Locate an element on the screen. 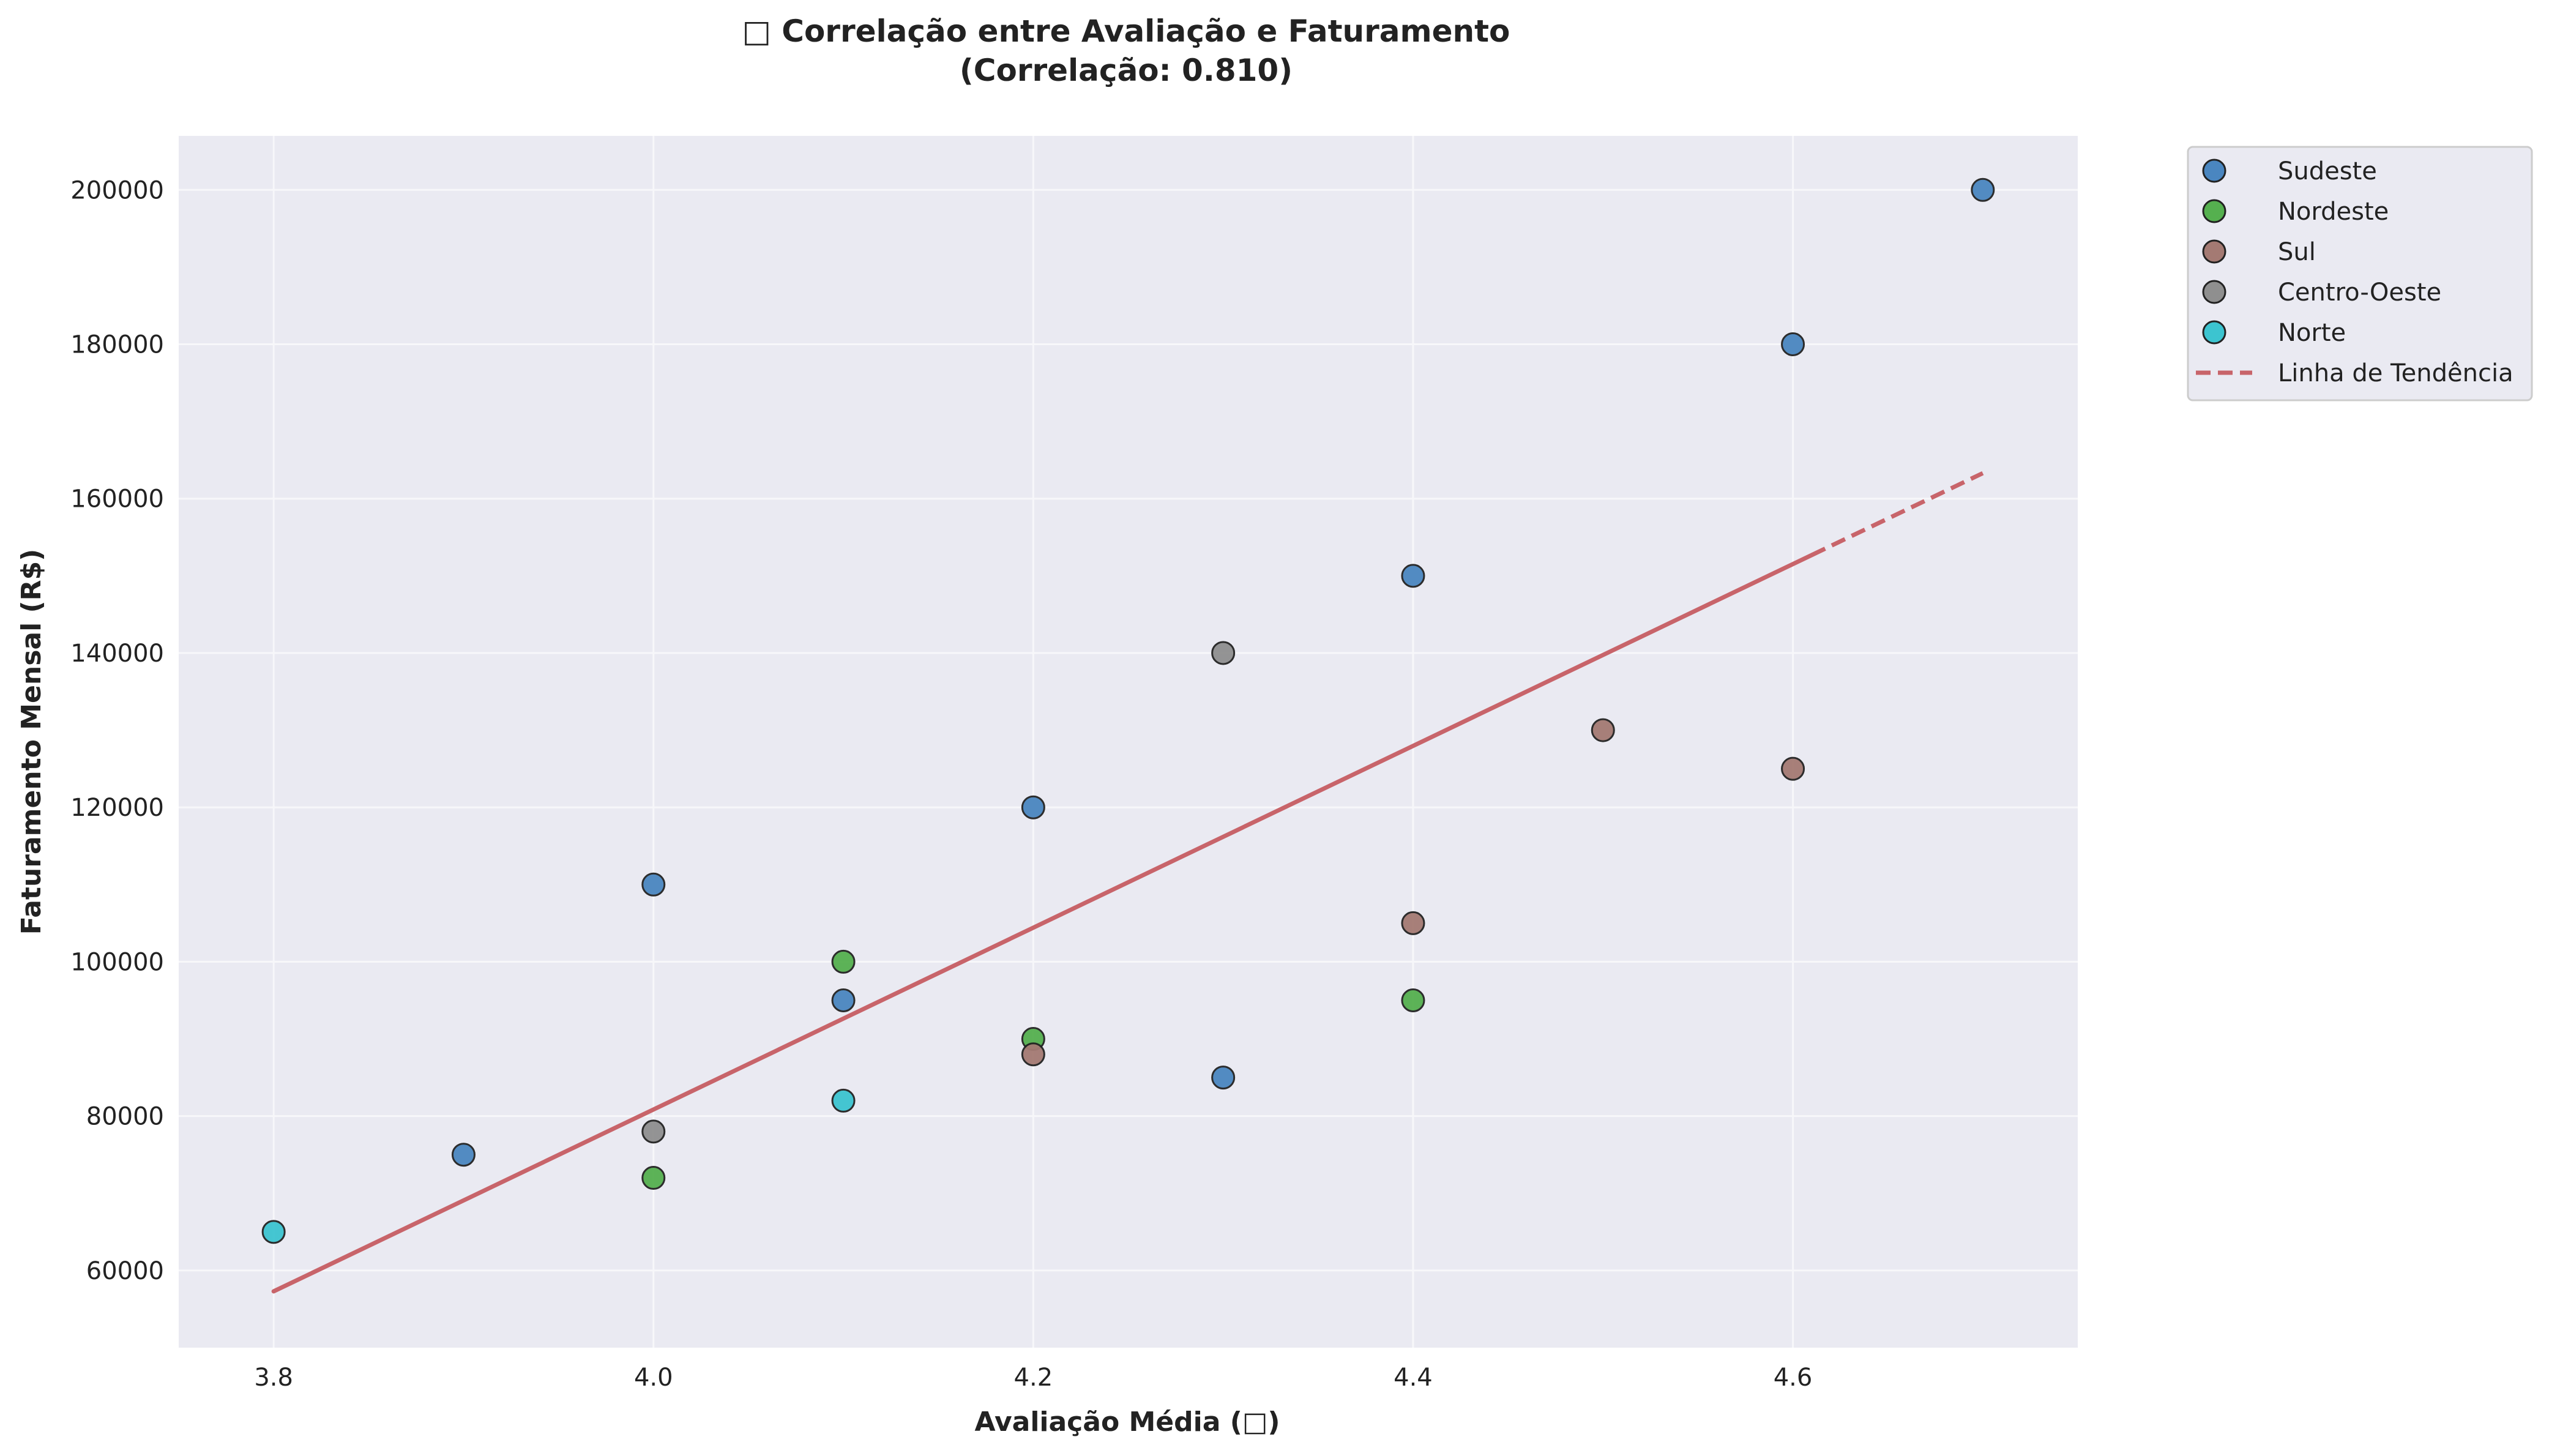 The height and width of the screenshot is (1456, 2549). legend-marker-norte is located at coordinates (2214, 332).